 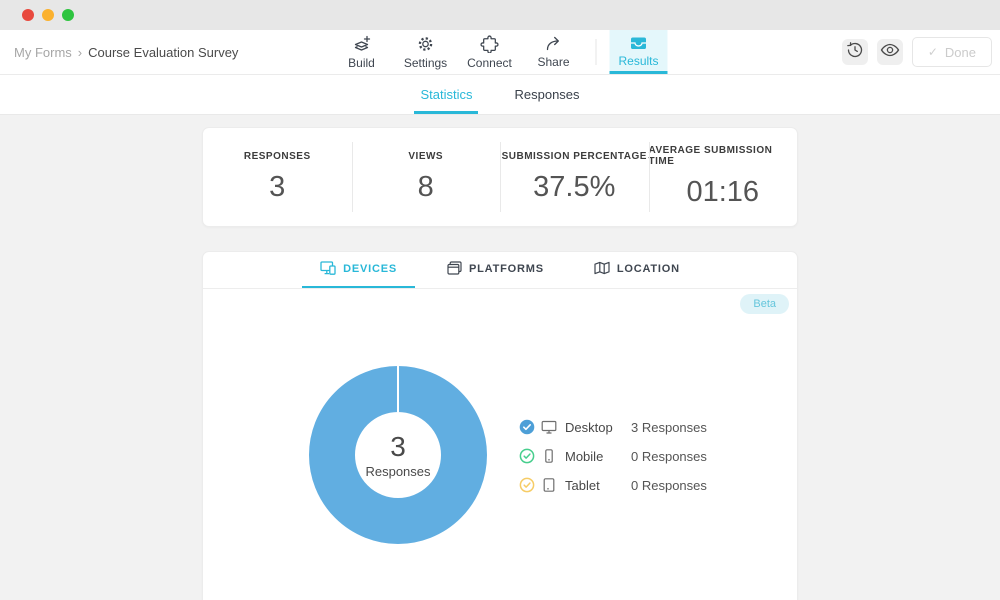 I want to click on stat-submission-percentage-label: SUBMISSION PERCENTAGE, so click(x=574, y=156).